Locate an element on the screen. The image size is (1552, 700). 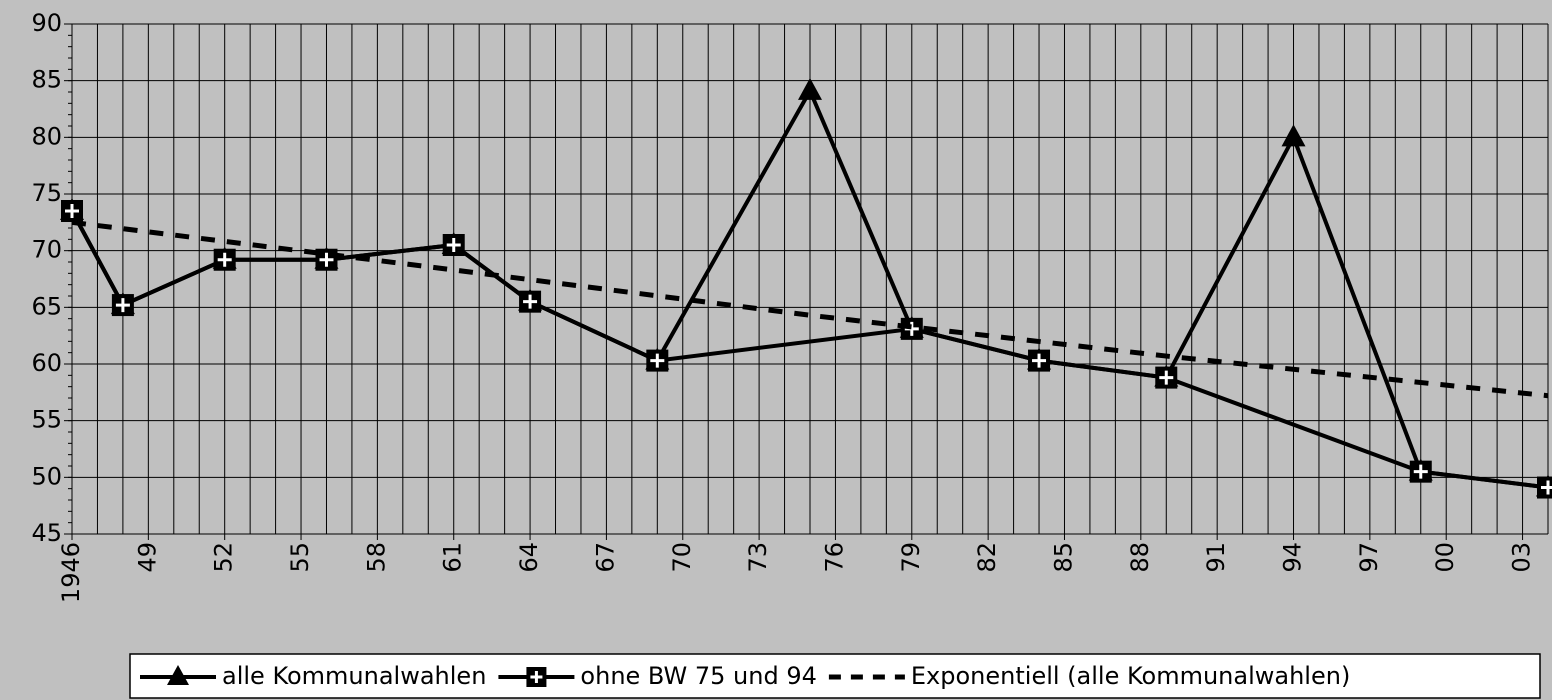
x-tick-label: 73 is located at coordinates (758, 557).